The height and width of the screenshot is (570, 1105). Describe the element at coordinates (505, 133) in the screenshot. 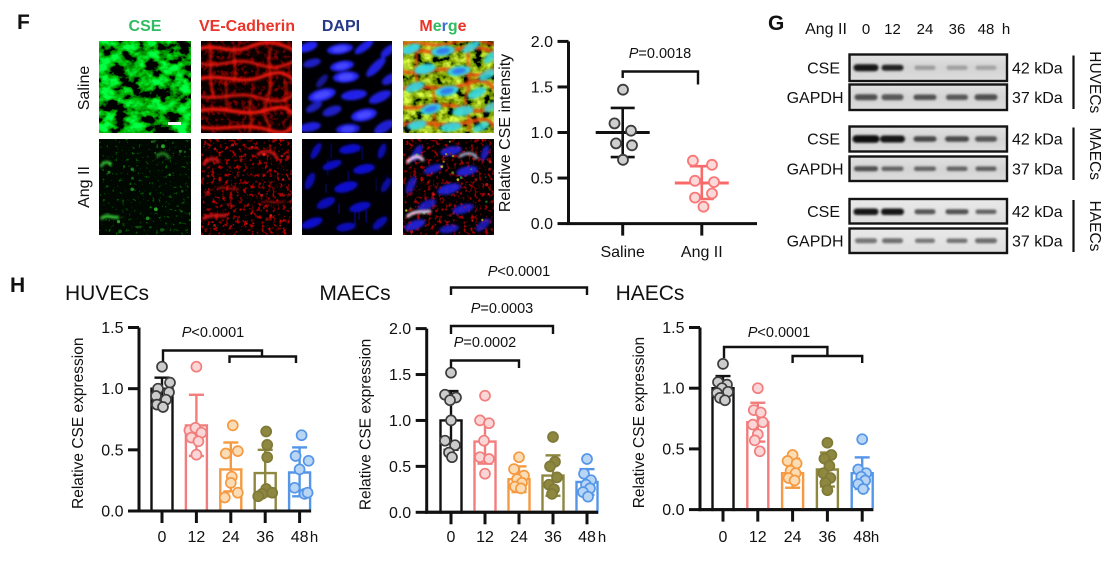

I see `svg-text: Relative CSE intensity` at that location.